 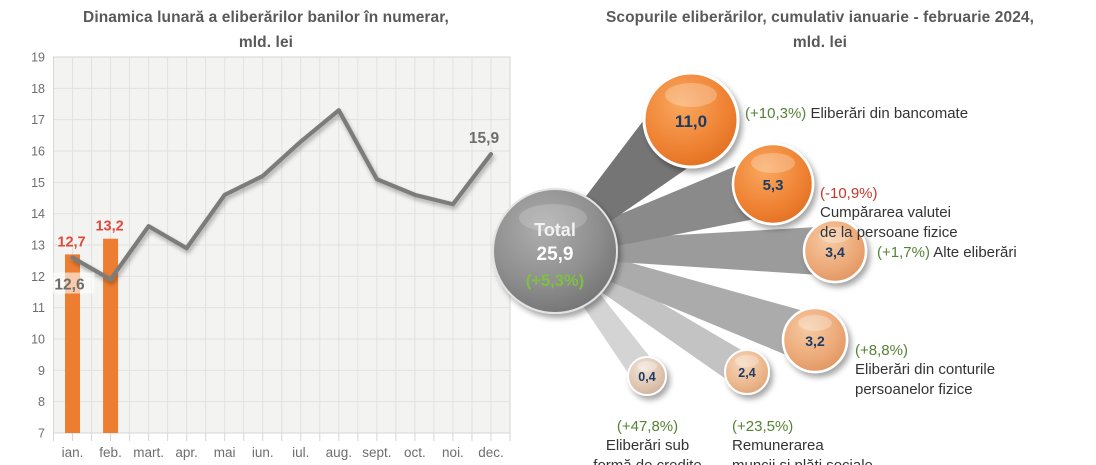 I want to click on svg-text: sept., so click(x=376, y=452).